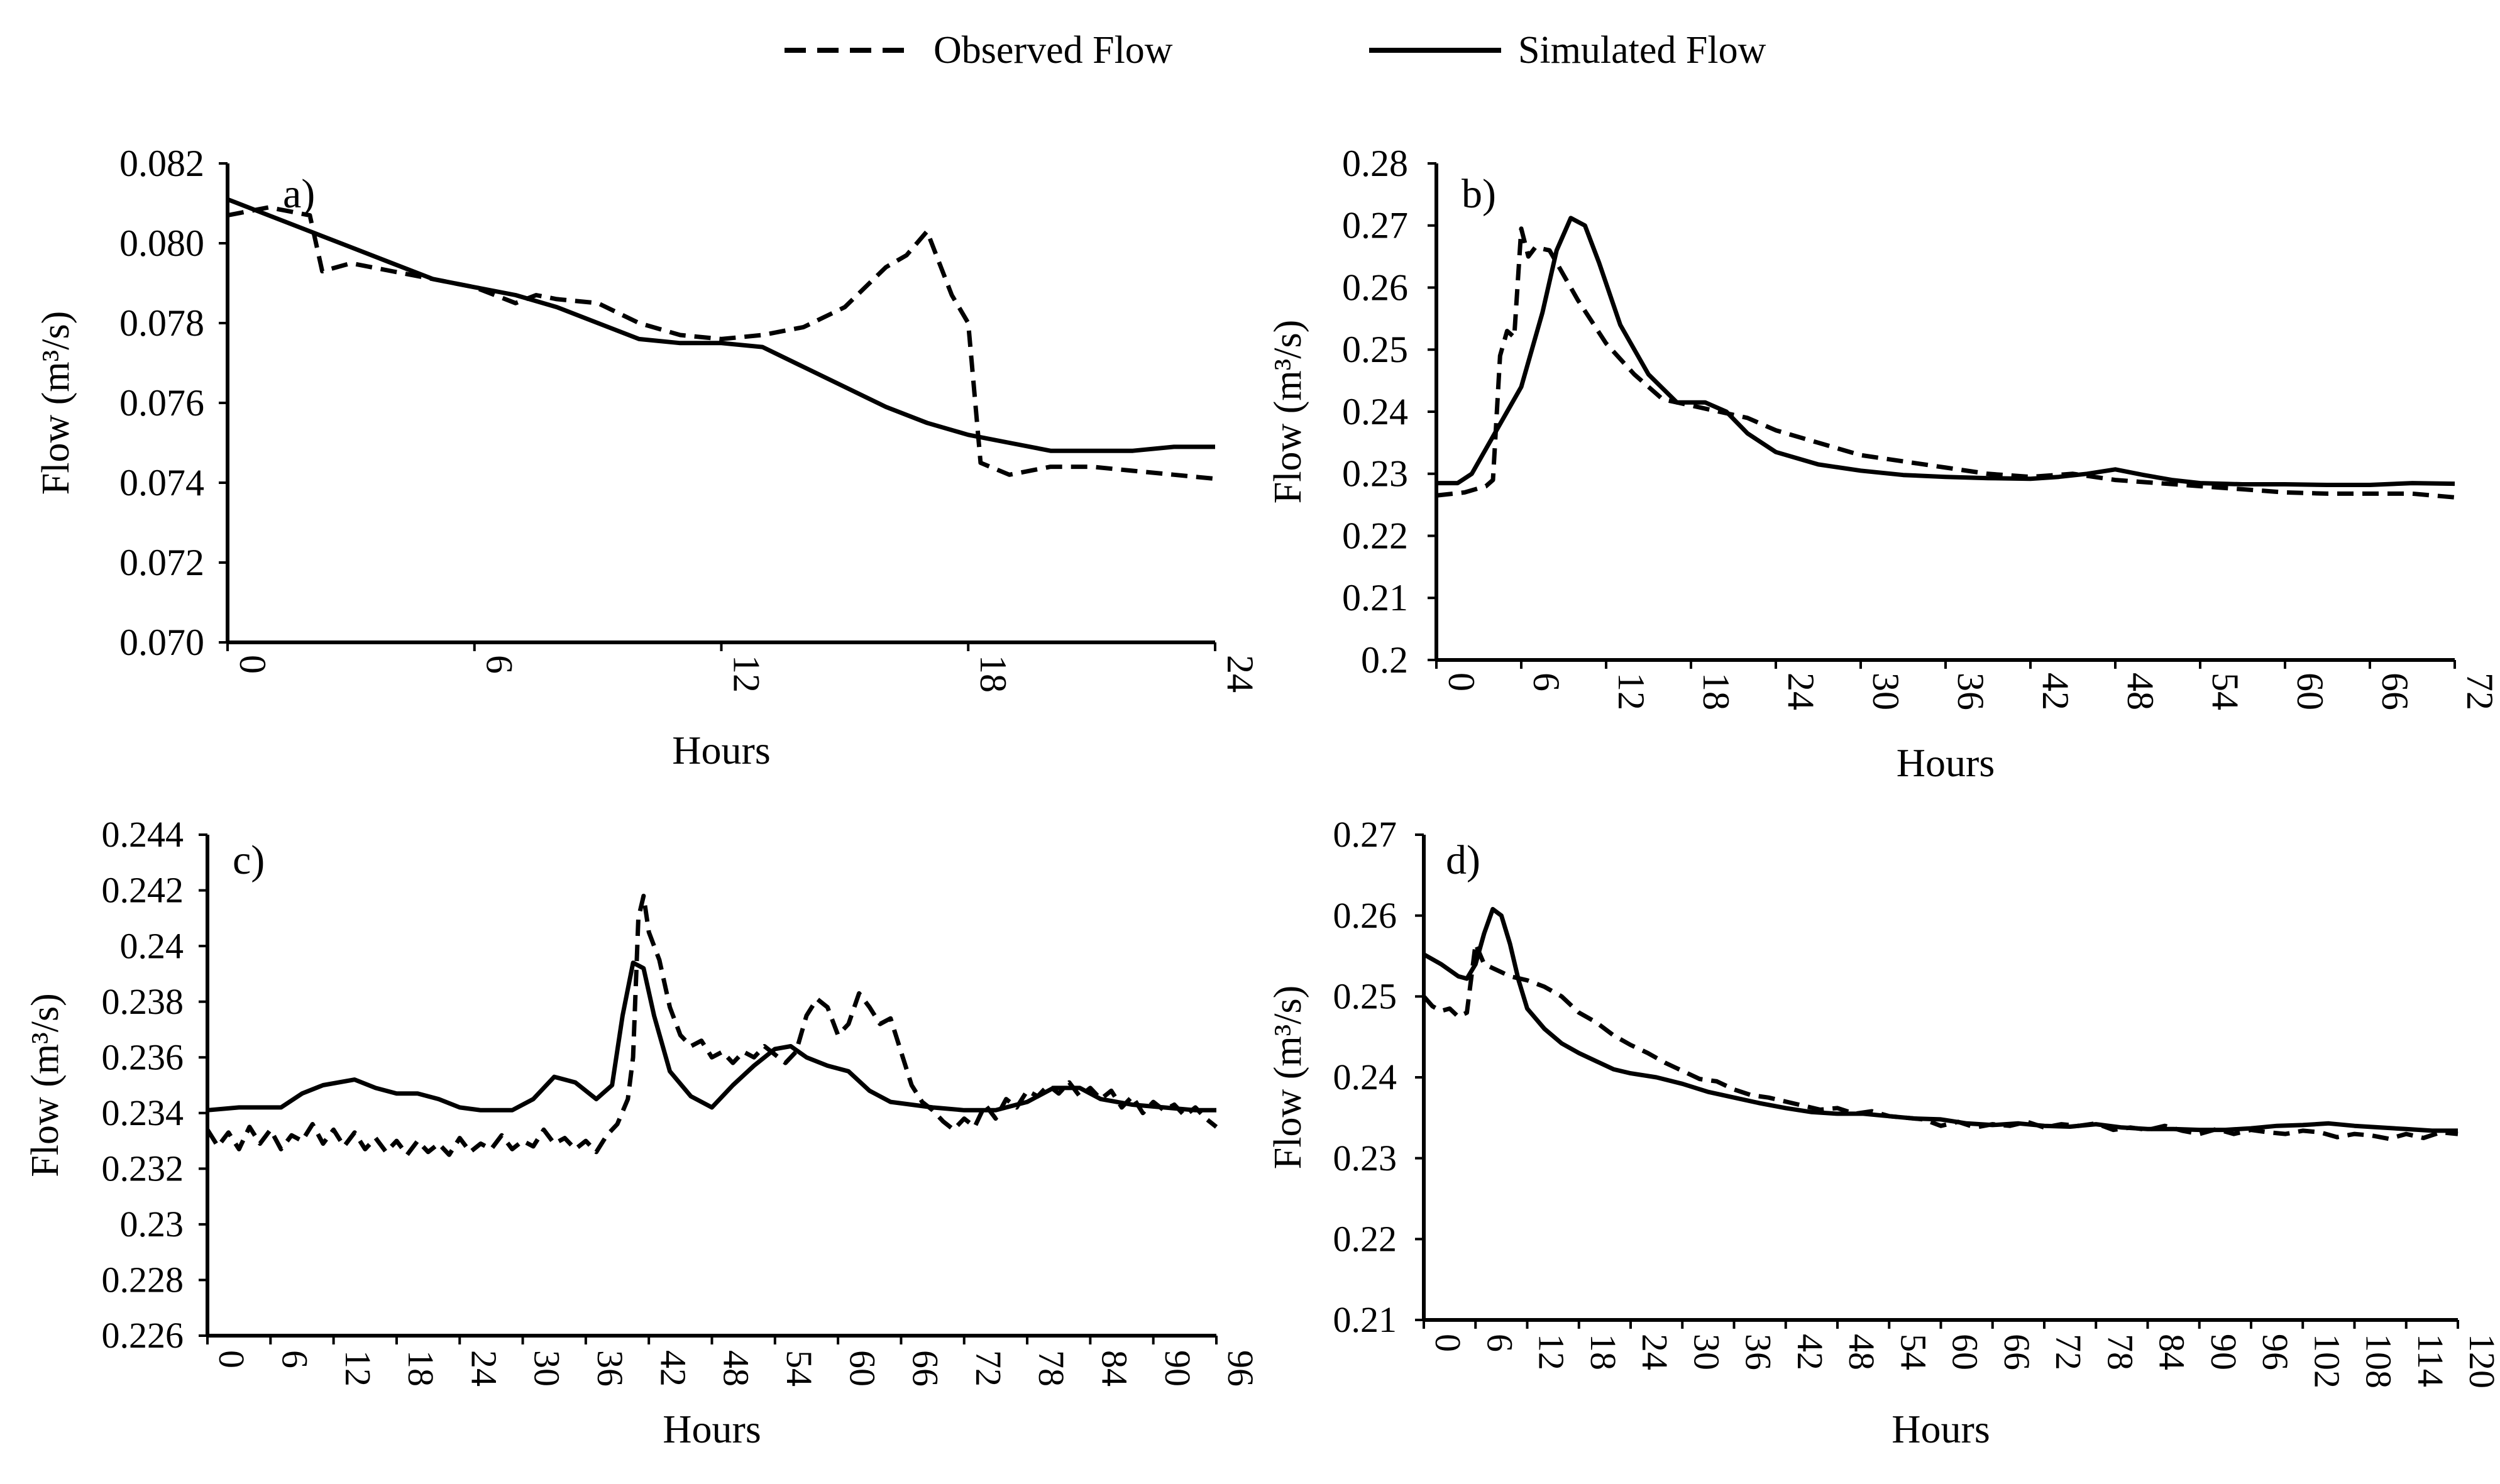  What do you see at coordinates (143, 1336) in the screenshot?
I see `y-tick-label: 0.226` at bounding box center [143, 1336].